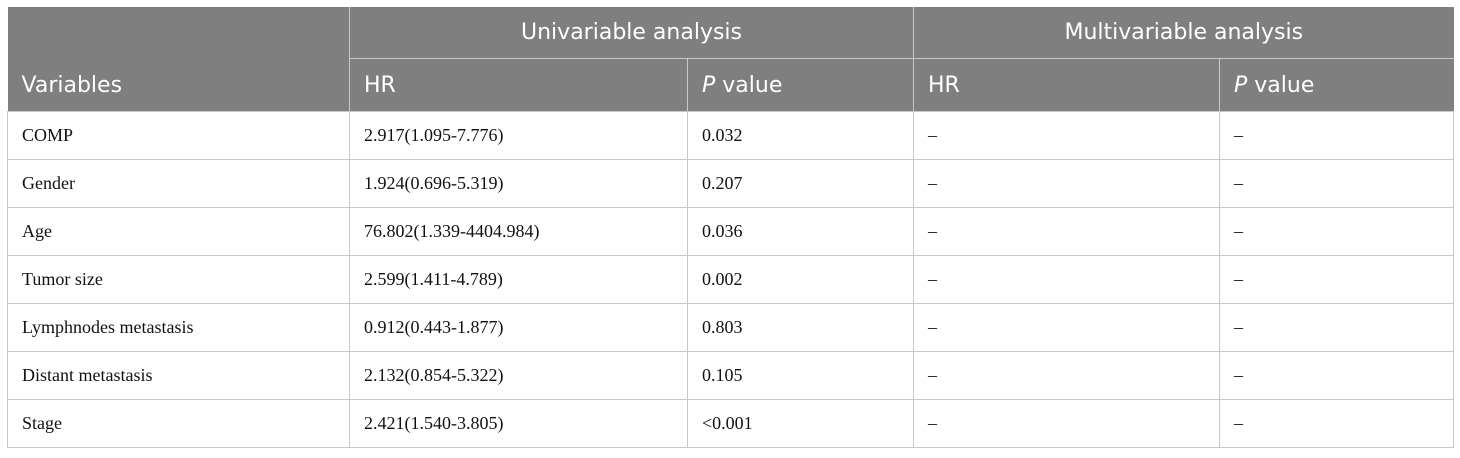 The width and height of the screenshot is (1460, 458). What do you see at coordinates (518, 423) in the screenshot?
I see `univariable-hr-cell: 2.421(1.540-3.805)` at bounding box center [518, 423].